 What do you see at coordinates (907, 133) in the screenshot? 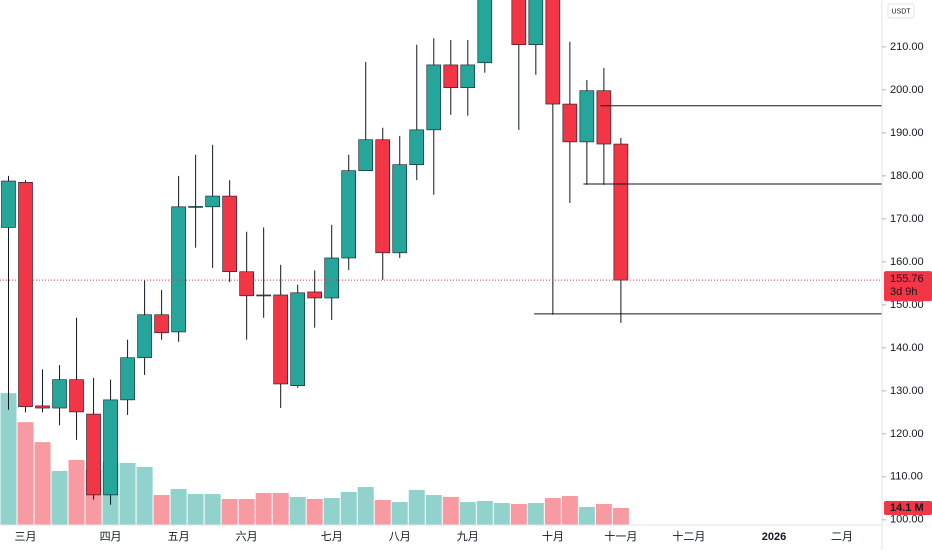
I see `y-tick-label: 190.00` at bounding box center [907, 133].